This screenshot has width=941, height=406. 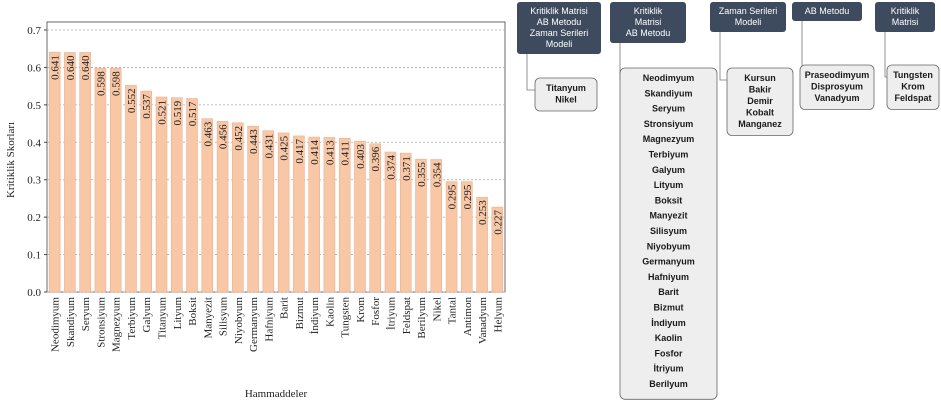 What do you see at coordinates (669, 78) in the screenshot?
I see `item-text: Neodimyum` at bounding box center [669, 78].